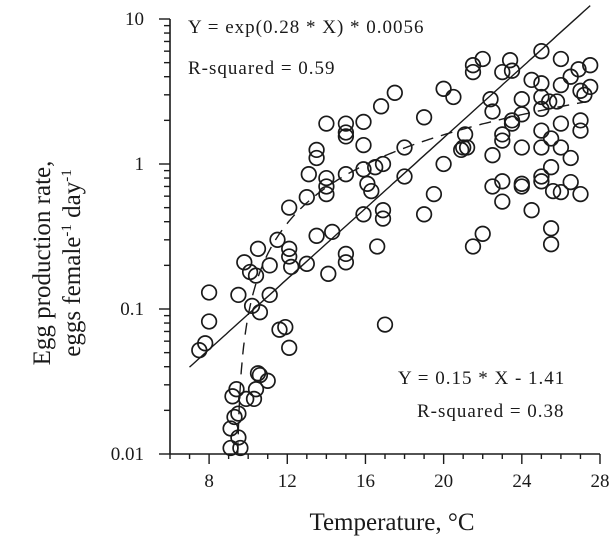 This screenshot has width=613, height=539. I want to click on y-axis-unit-sup2: -1, so click(67, 175).